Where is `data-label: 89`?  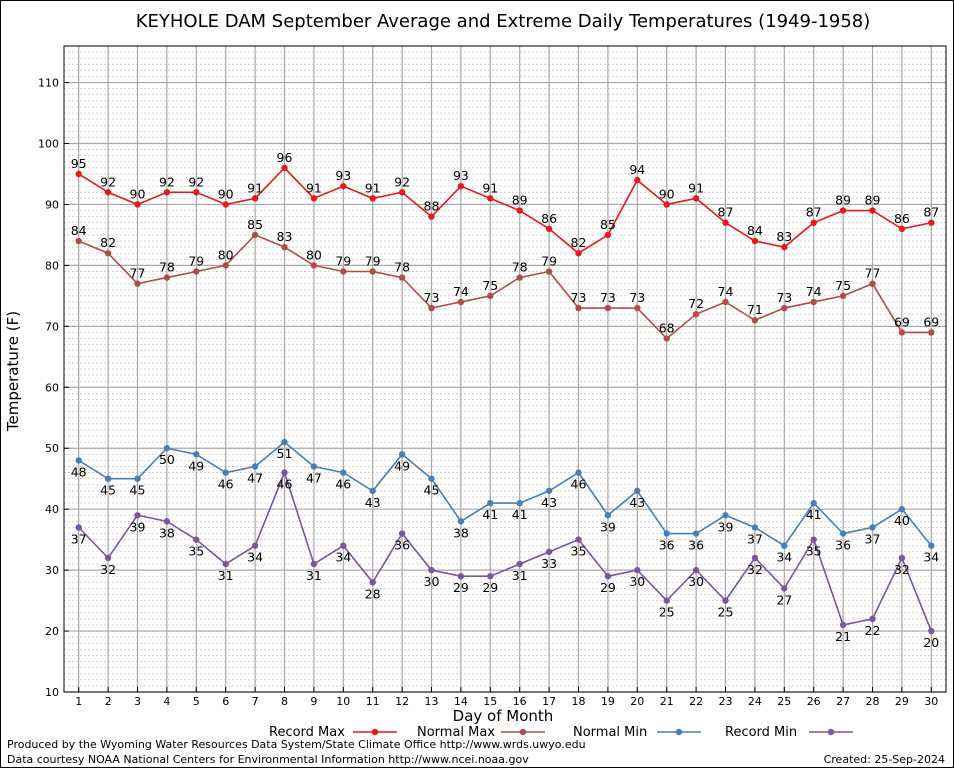 data-label: 89 is located at coordinates (843, 200).